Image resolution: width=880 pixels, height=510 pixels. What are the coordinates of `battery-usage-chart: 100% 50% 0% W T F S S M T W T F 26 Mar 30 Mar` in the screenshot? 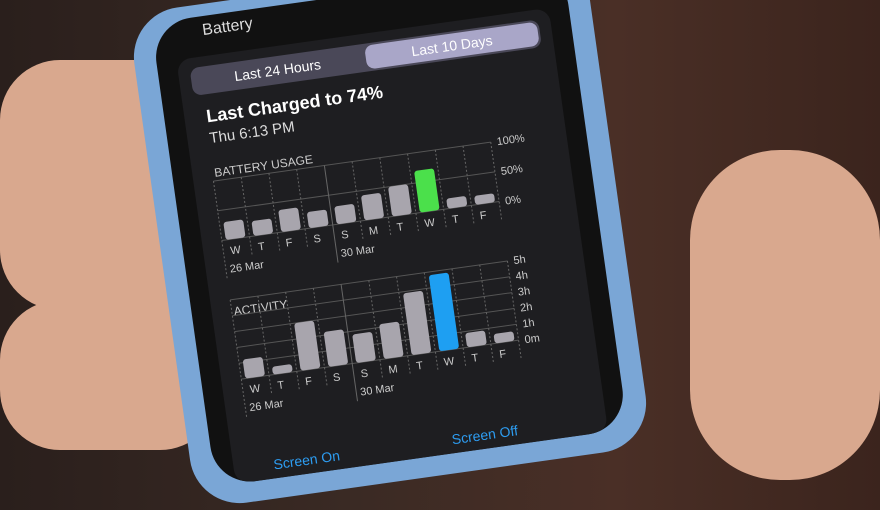 It's located at (369, 205).